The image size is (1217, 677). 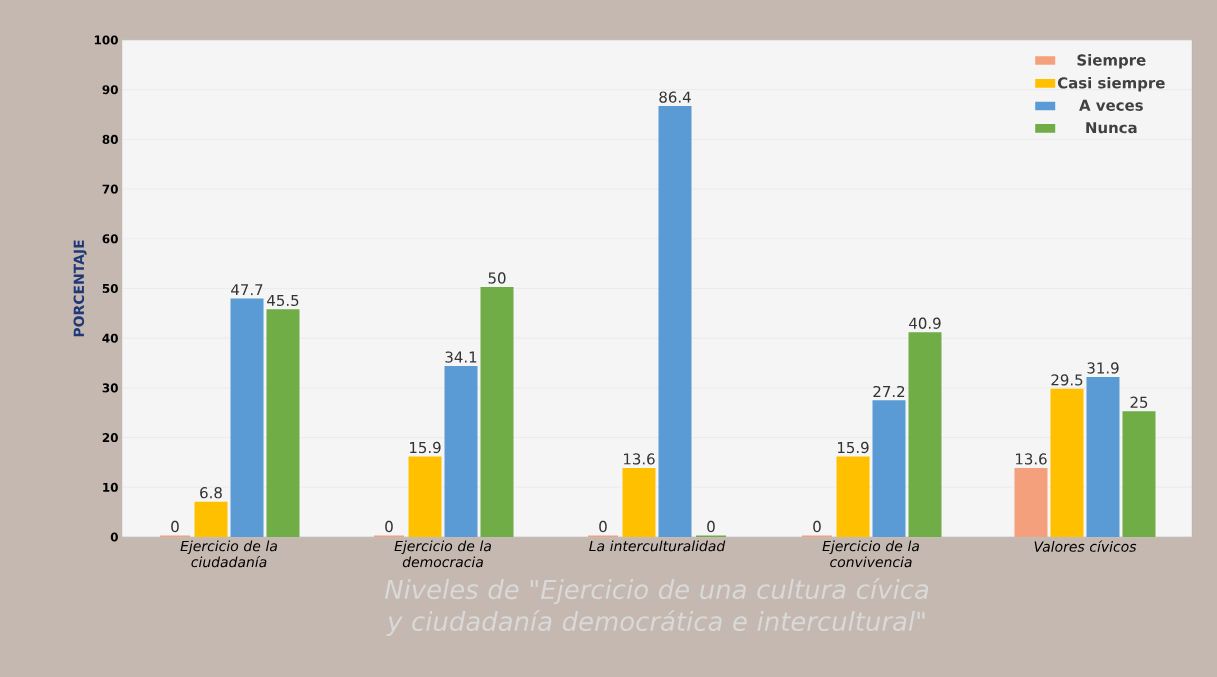 What do you see at coordinates (1139, 402) in the screenshot?
I see `data-label: 25` at bounding box center [1139, 402].